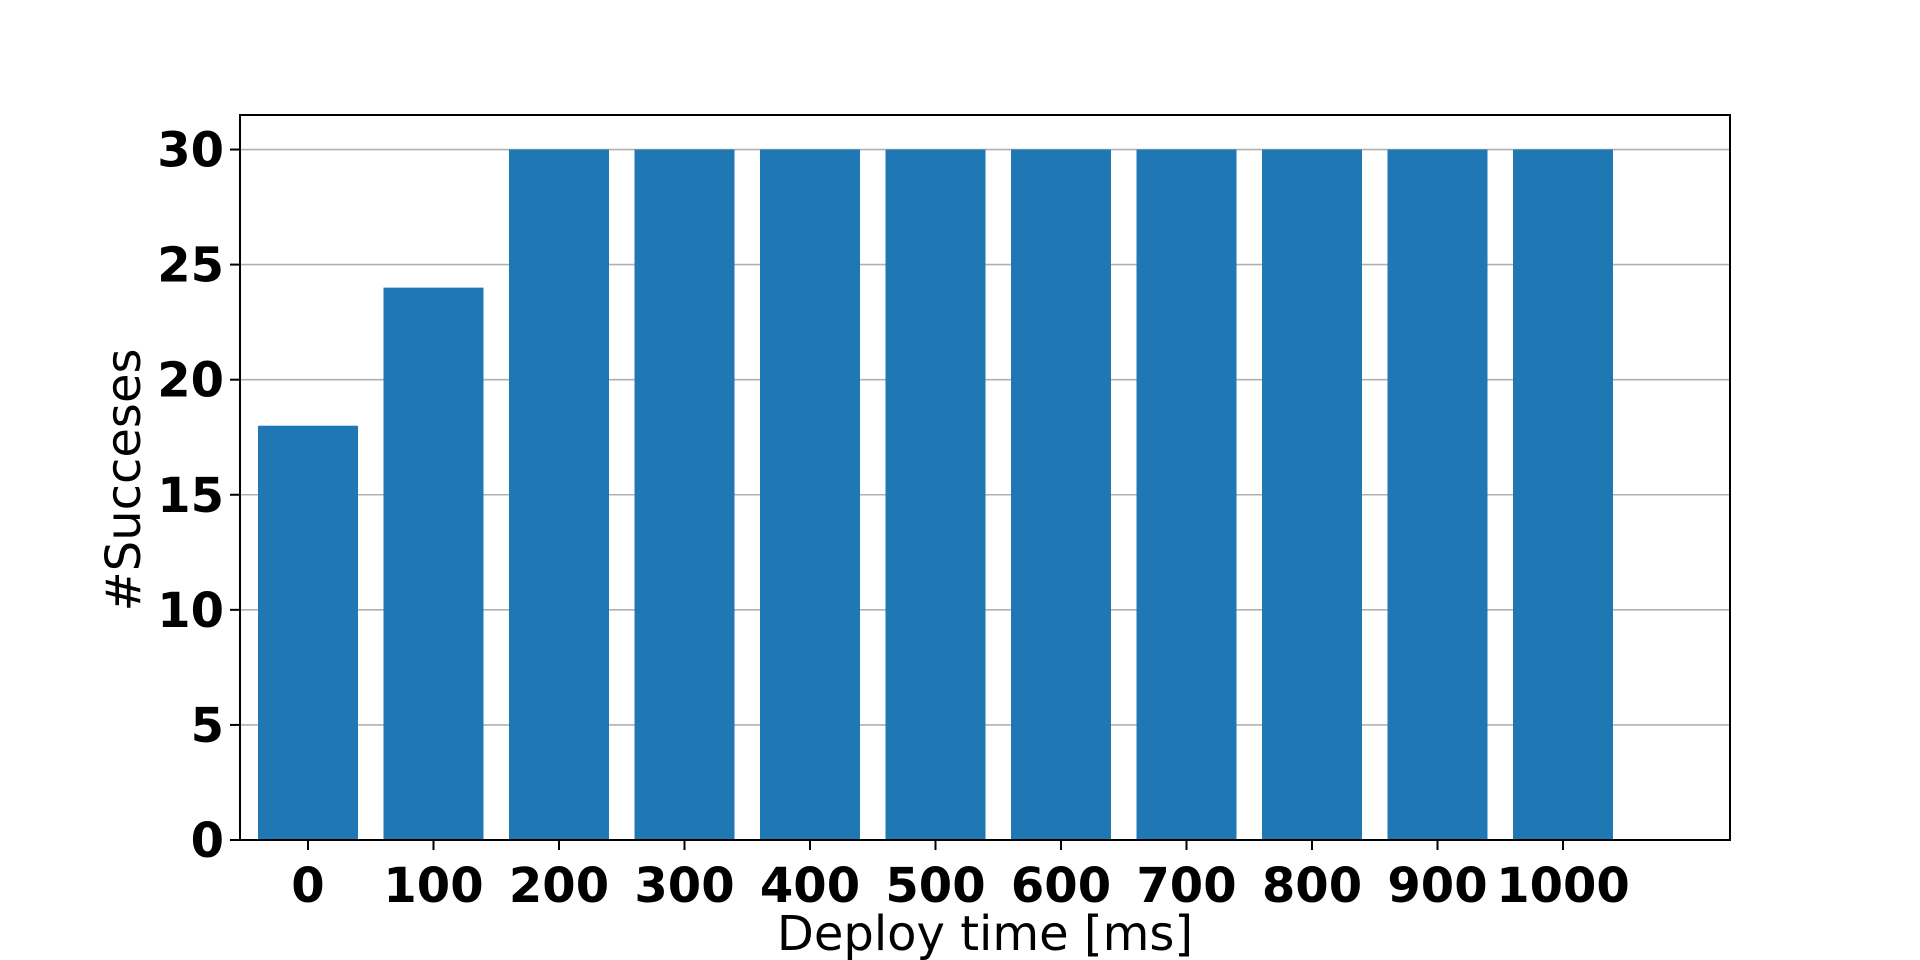 This screenshot has width=1920, height=960. Describe the element at coordinates (935, 886) in the screenshot. I see `x-tick-label: 500` at that location.